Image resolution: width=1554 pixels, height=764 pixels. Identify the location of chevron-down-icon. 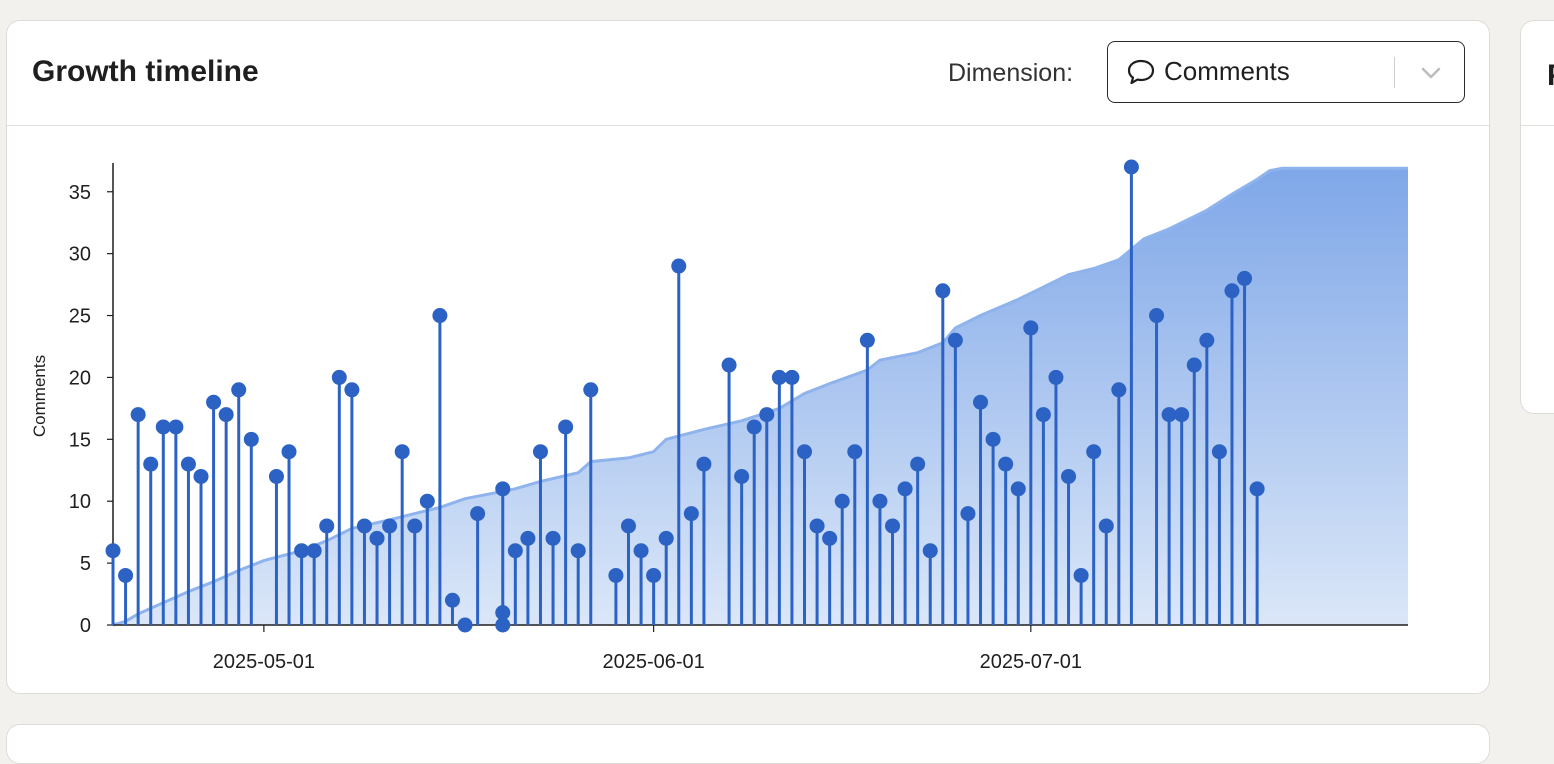
(1431, 73).